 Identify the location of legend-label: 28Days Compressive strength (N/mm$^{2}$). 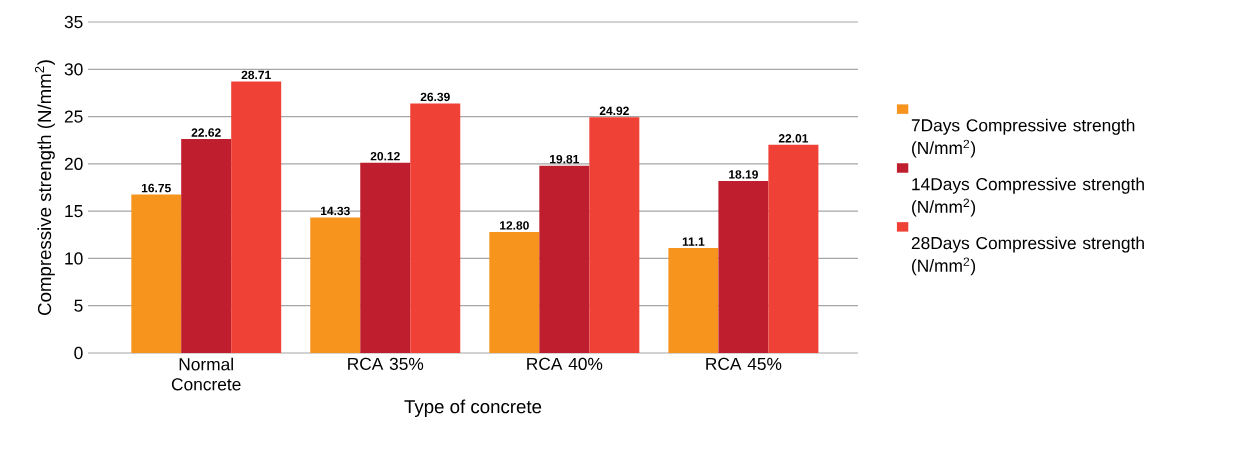
(1027, 256).